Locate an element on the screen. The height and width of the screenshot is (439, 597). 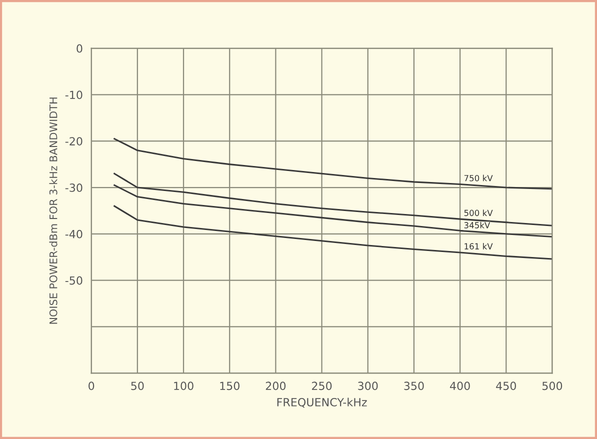
y-tick-label: -40 is located at coordinates (73, 234).